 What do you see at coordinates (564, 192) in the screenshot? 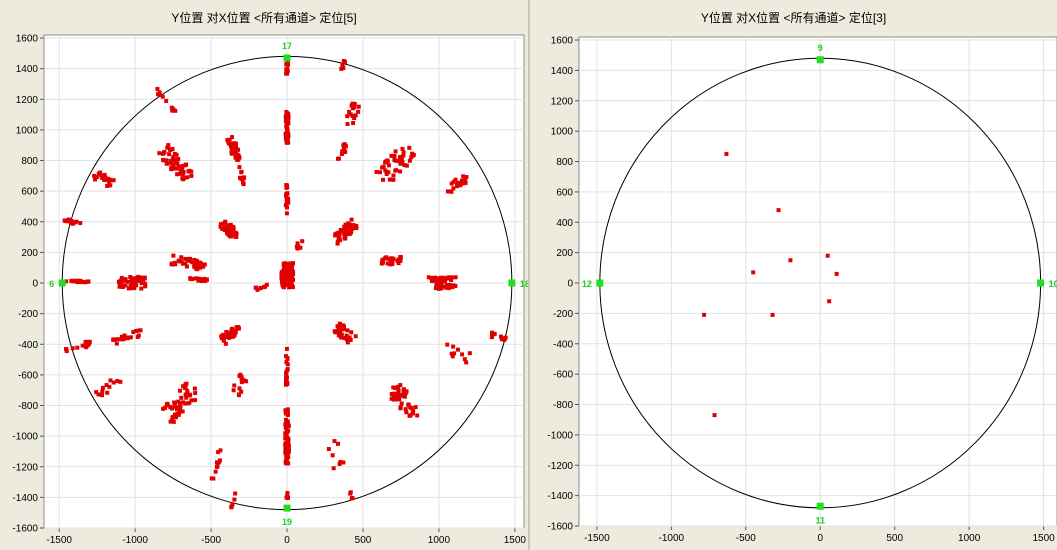
I see `y-tick-label: 600` at bounding box center [564, 192].